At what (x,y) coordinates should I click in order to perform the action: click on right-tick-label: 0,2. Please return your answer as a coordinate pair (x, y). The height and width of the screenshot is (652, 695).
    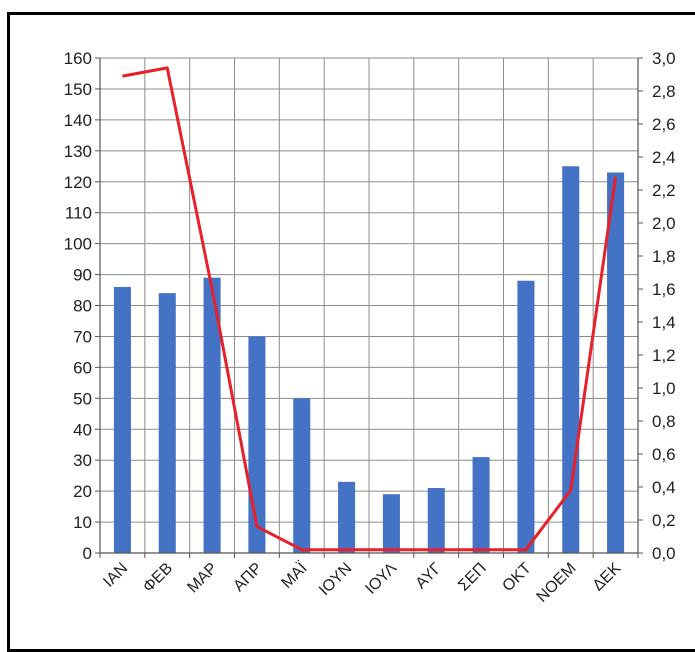
    Looking at the image, I should click on (664, 520).